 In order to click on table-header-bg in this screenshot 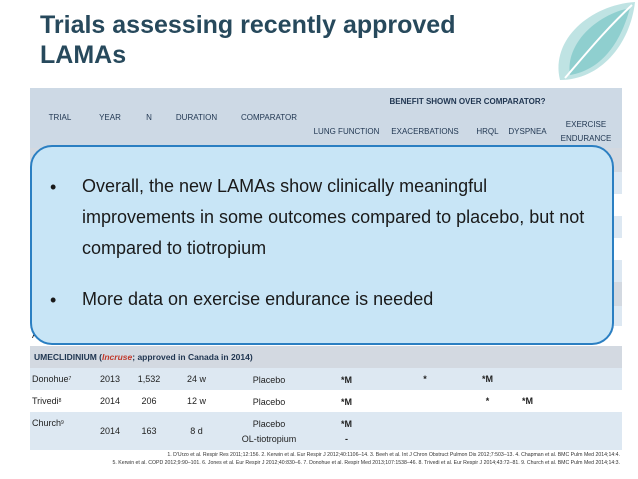, I will do `click(326, 118)`.